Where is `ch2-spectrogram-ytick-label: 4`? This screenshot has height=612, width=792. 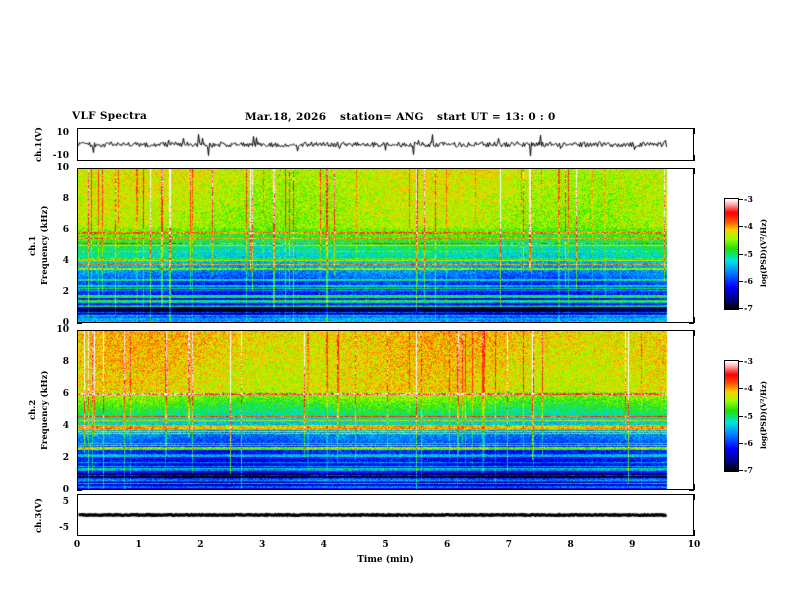 ch2-spectrogram-ytick-label: 4 is located at coordinates (65, 426).